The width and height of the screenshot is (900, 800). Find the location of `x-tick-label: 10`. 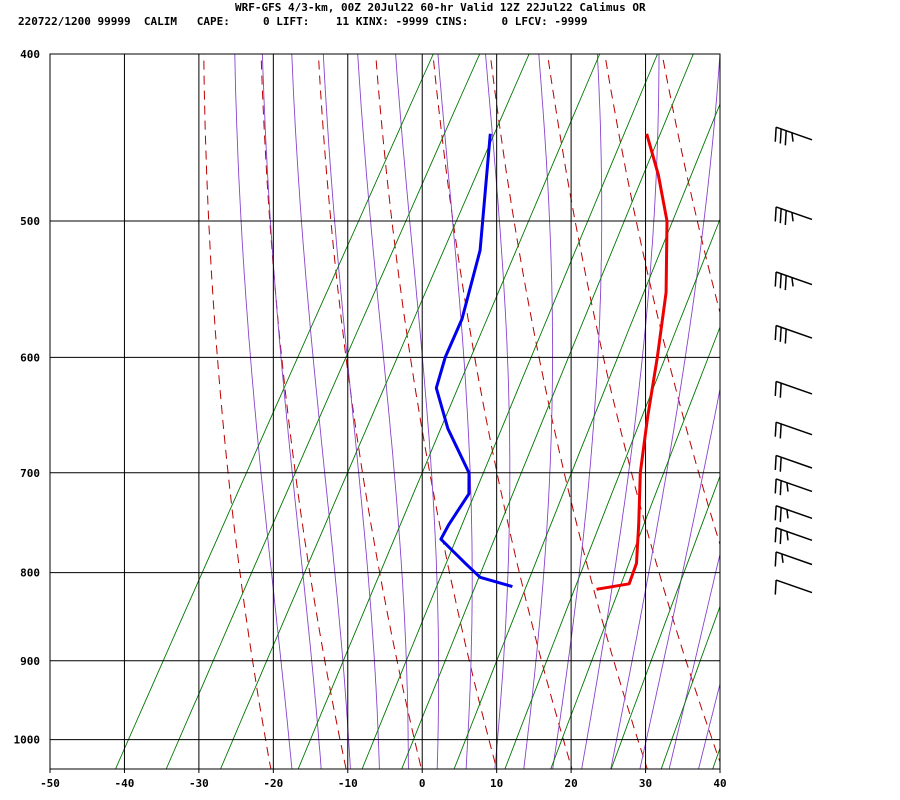

x-tick-label: 10 is located at coordinates (496, 783).